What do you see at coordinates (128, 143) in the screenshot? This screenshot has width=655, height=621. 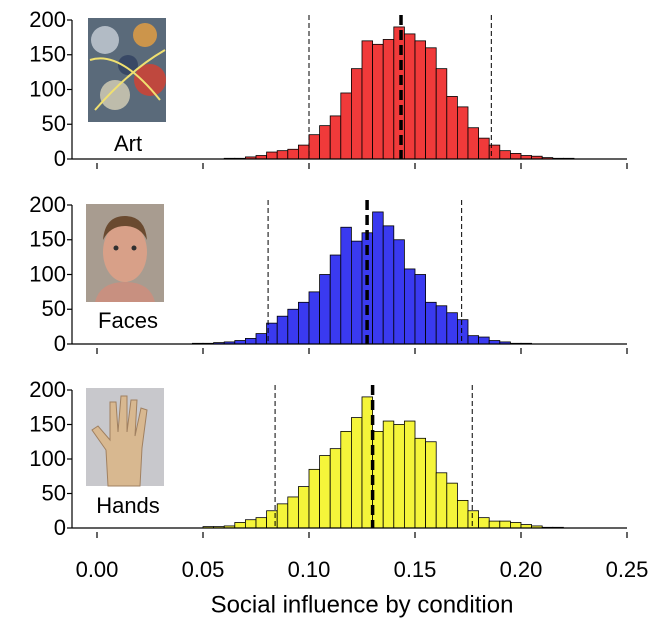 I see `panel-label: Art` at bounding box center [128, 143].